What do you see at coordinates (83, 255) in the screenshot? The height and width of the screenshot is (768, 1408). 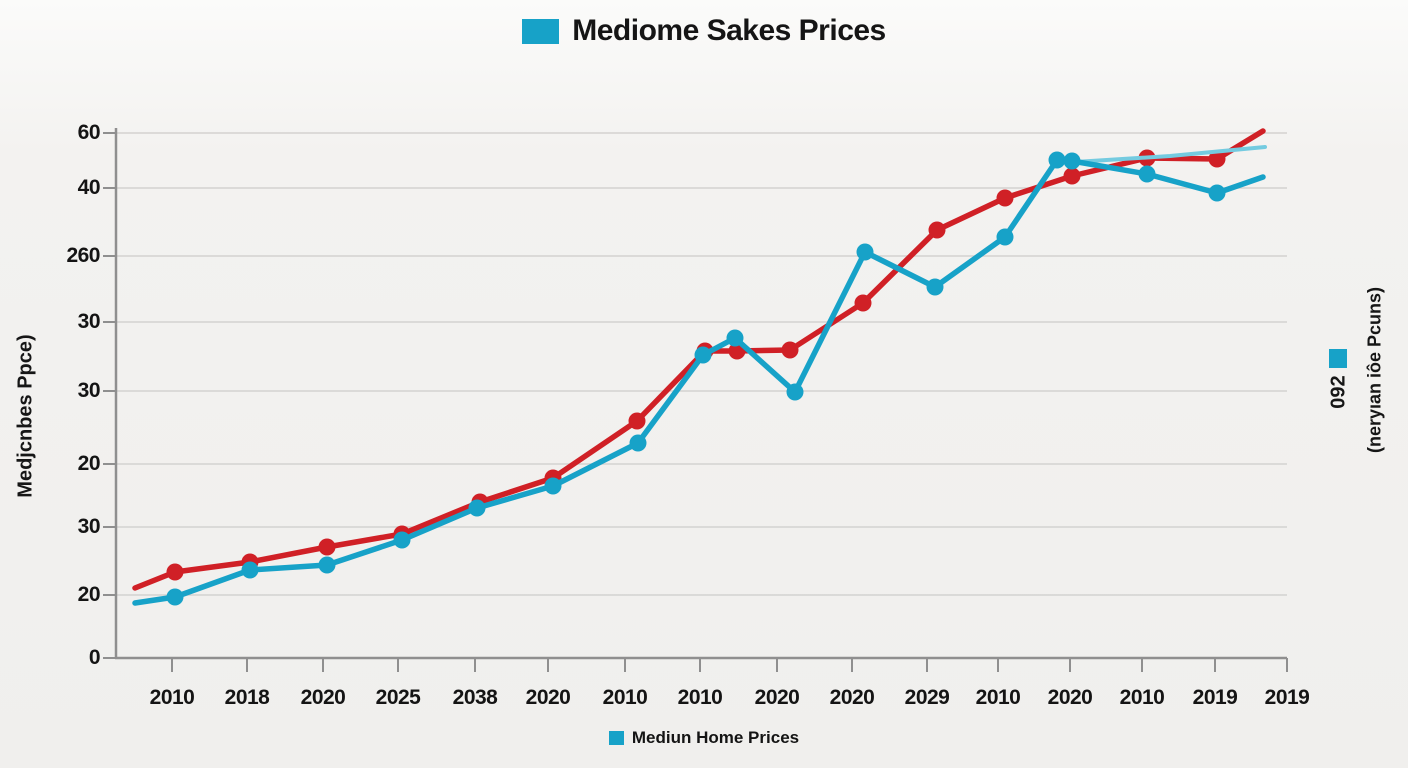 I see `y-tick-label: 260` at bounding box center [83, 255].